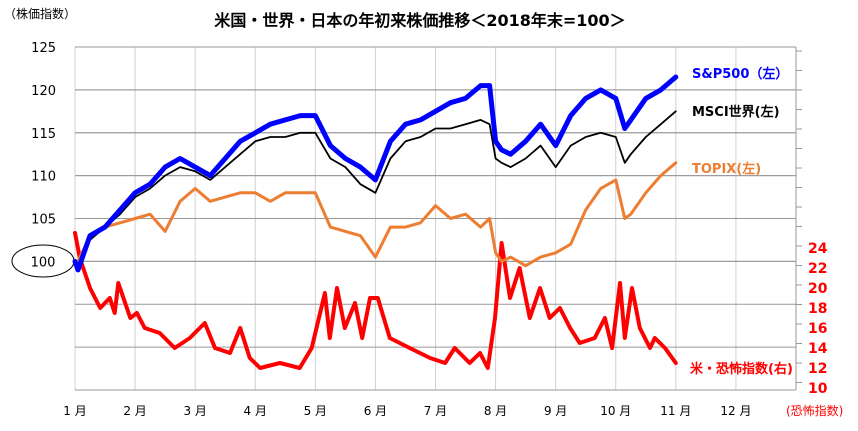  I want to click on y-tick-label-right: 10, so click(818, 389).